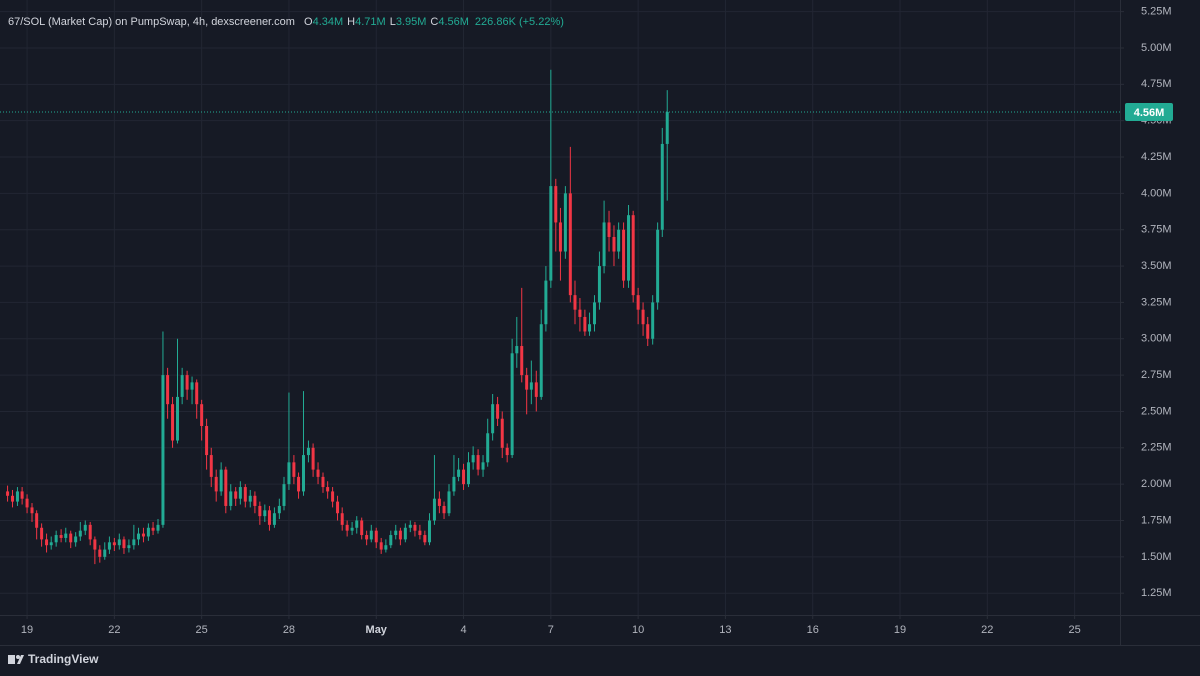 This screenshot has width=1200, height=676. Describe the element at coordinates (377, 630) in the screenshot. I see `x-tick-label: May` at that location.